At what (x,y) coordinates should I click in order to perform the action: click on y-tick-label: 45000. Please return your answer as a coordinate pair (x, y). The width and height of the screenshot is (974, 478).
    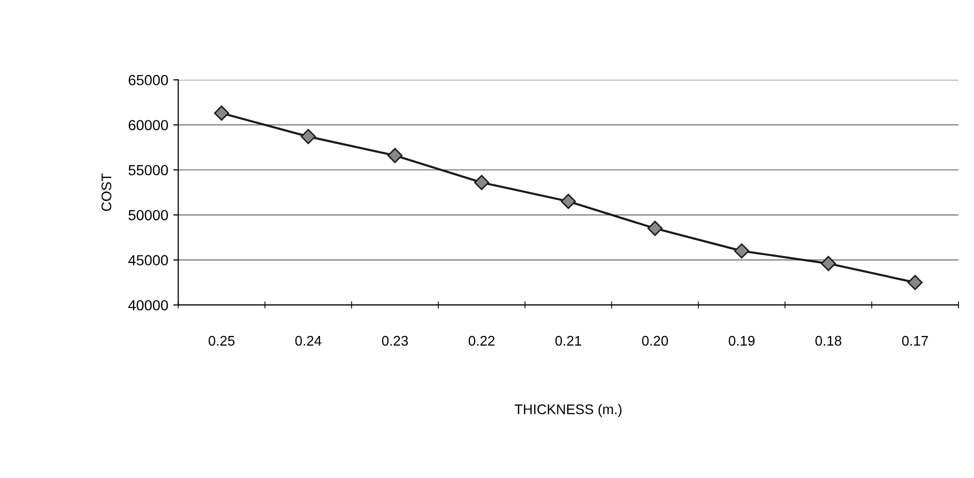
    Looking at the image, I should click on (148, 260).